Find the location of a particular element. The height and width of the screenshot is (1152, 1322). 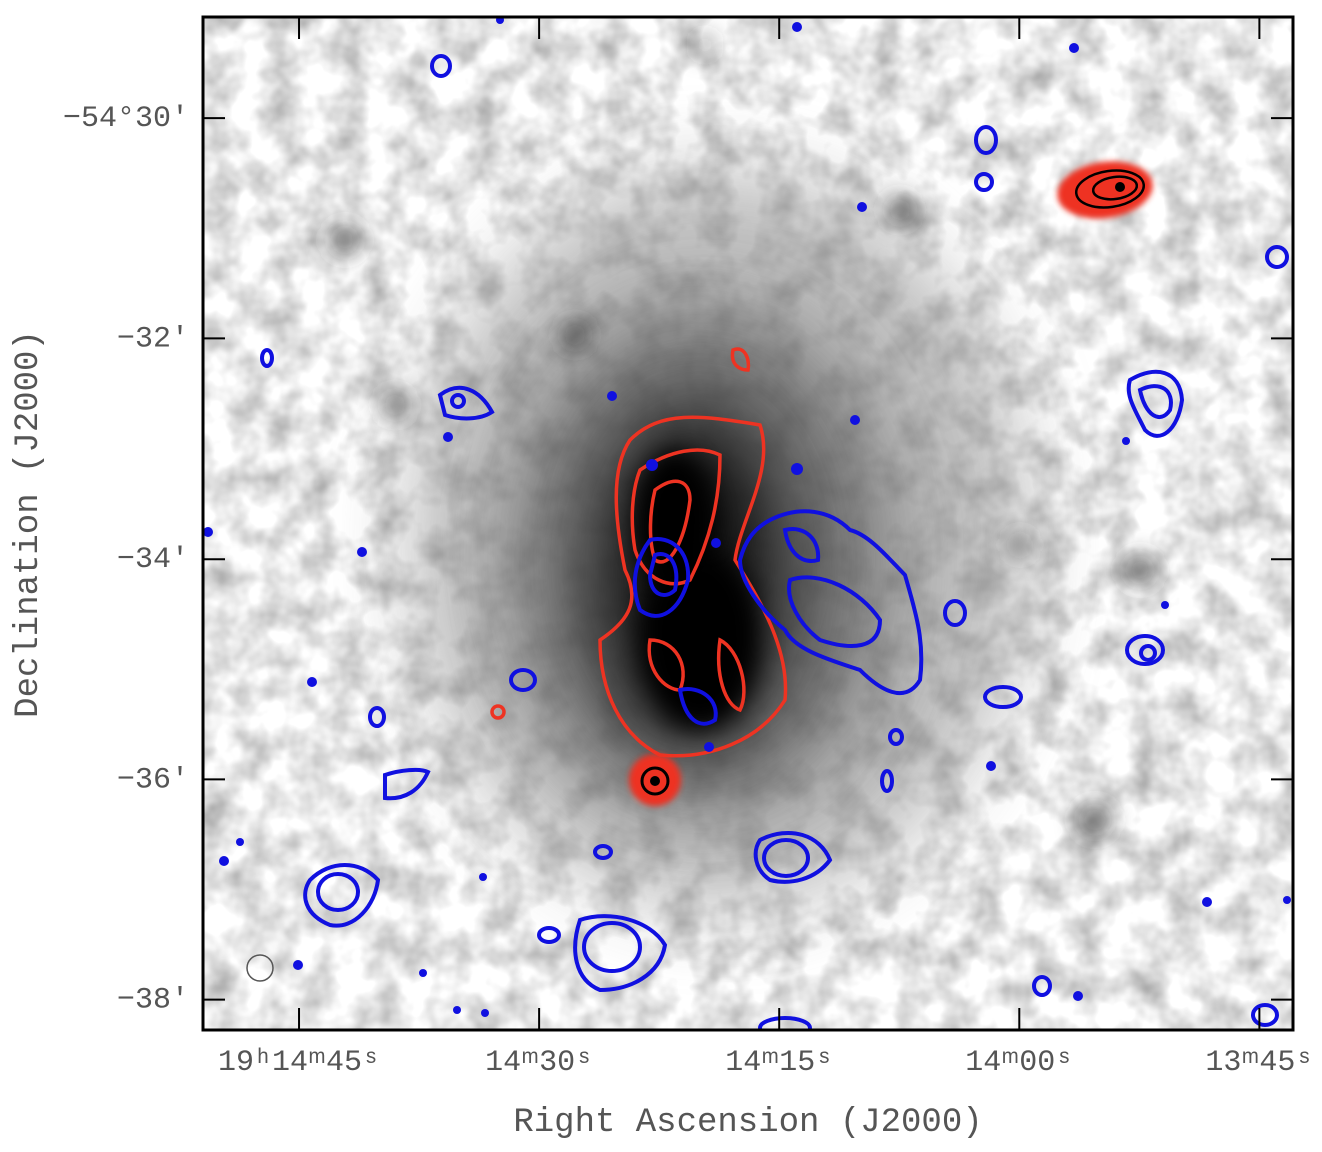

y-tick-label: −32′ is located at coordinates (153, 339).